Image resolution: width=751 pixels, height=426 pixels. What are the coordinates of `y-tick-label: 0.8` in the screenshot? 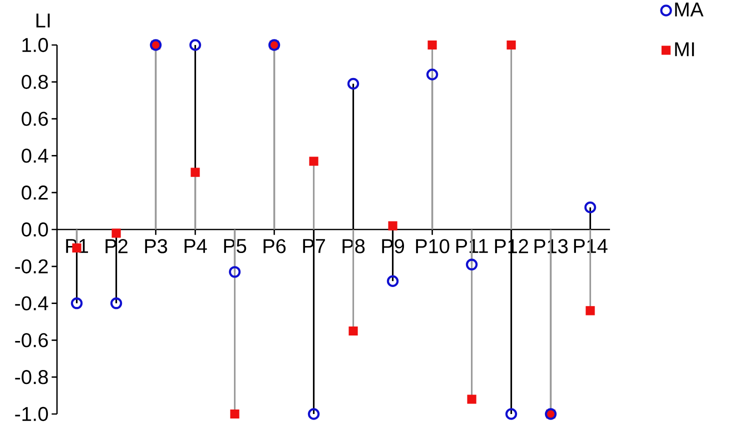 It's located at (35, 81).